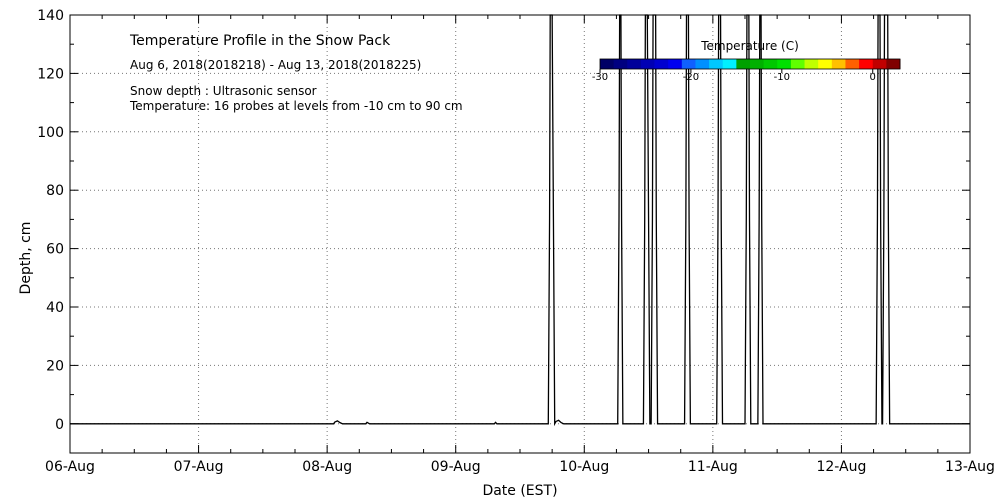  Describe the element at coordinates (970, 467) in the screenshot. I see `x-tick-label: 13-Aug` at that location.